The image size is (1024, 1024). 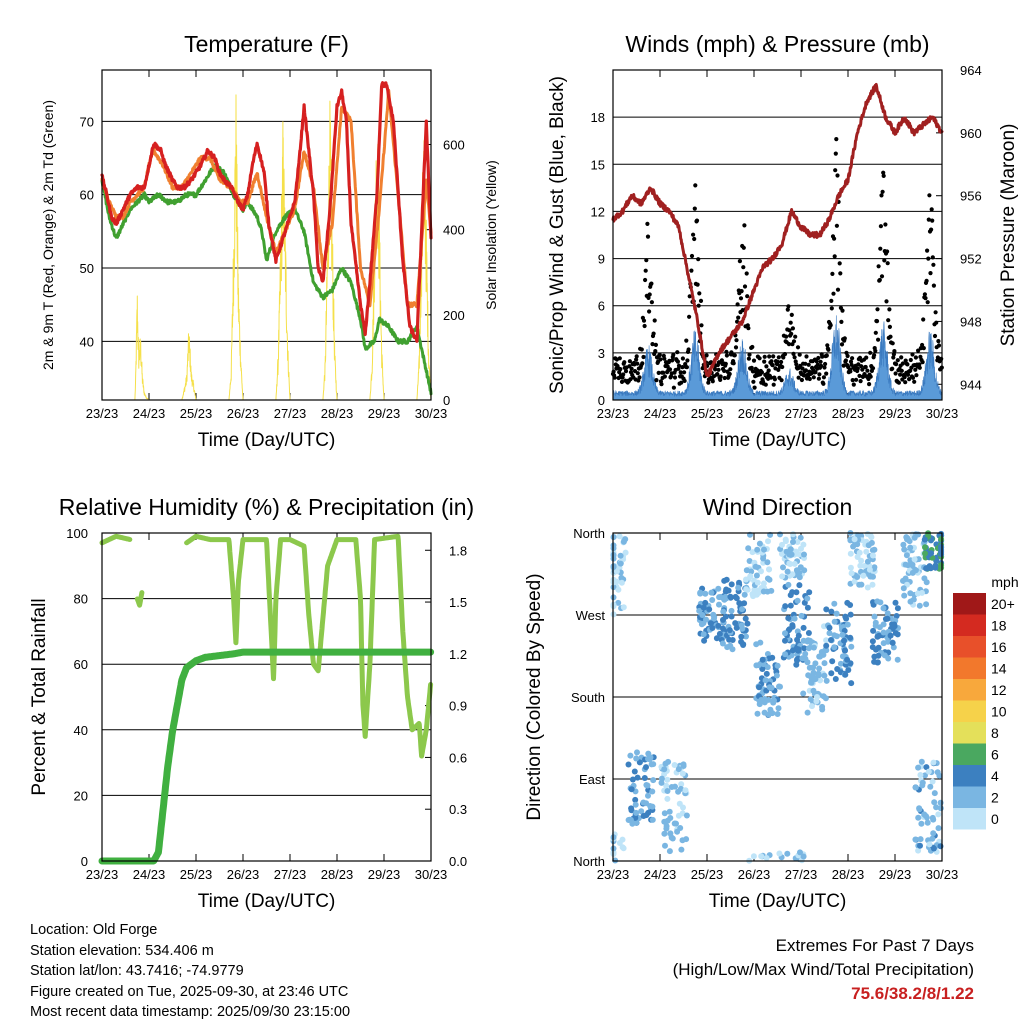 I want to click on colorbar-label: 20+, so click(x=1003, y=604).